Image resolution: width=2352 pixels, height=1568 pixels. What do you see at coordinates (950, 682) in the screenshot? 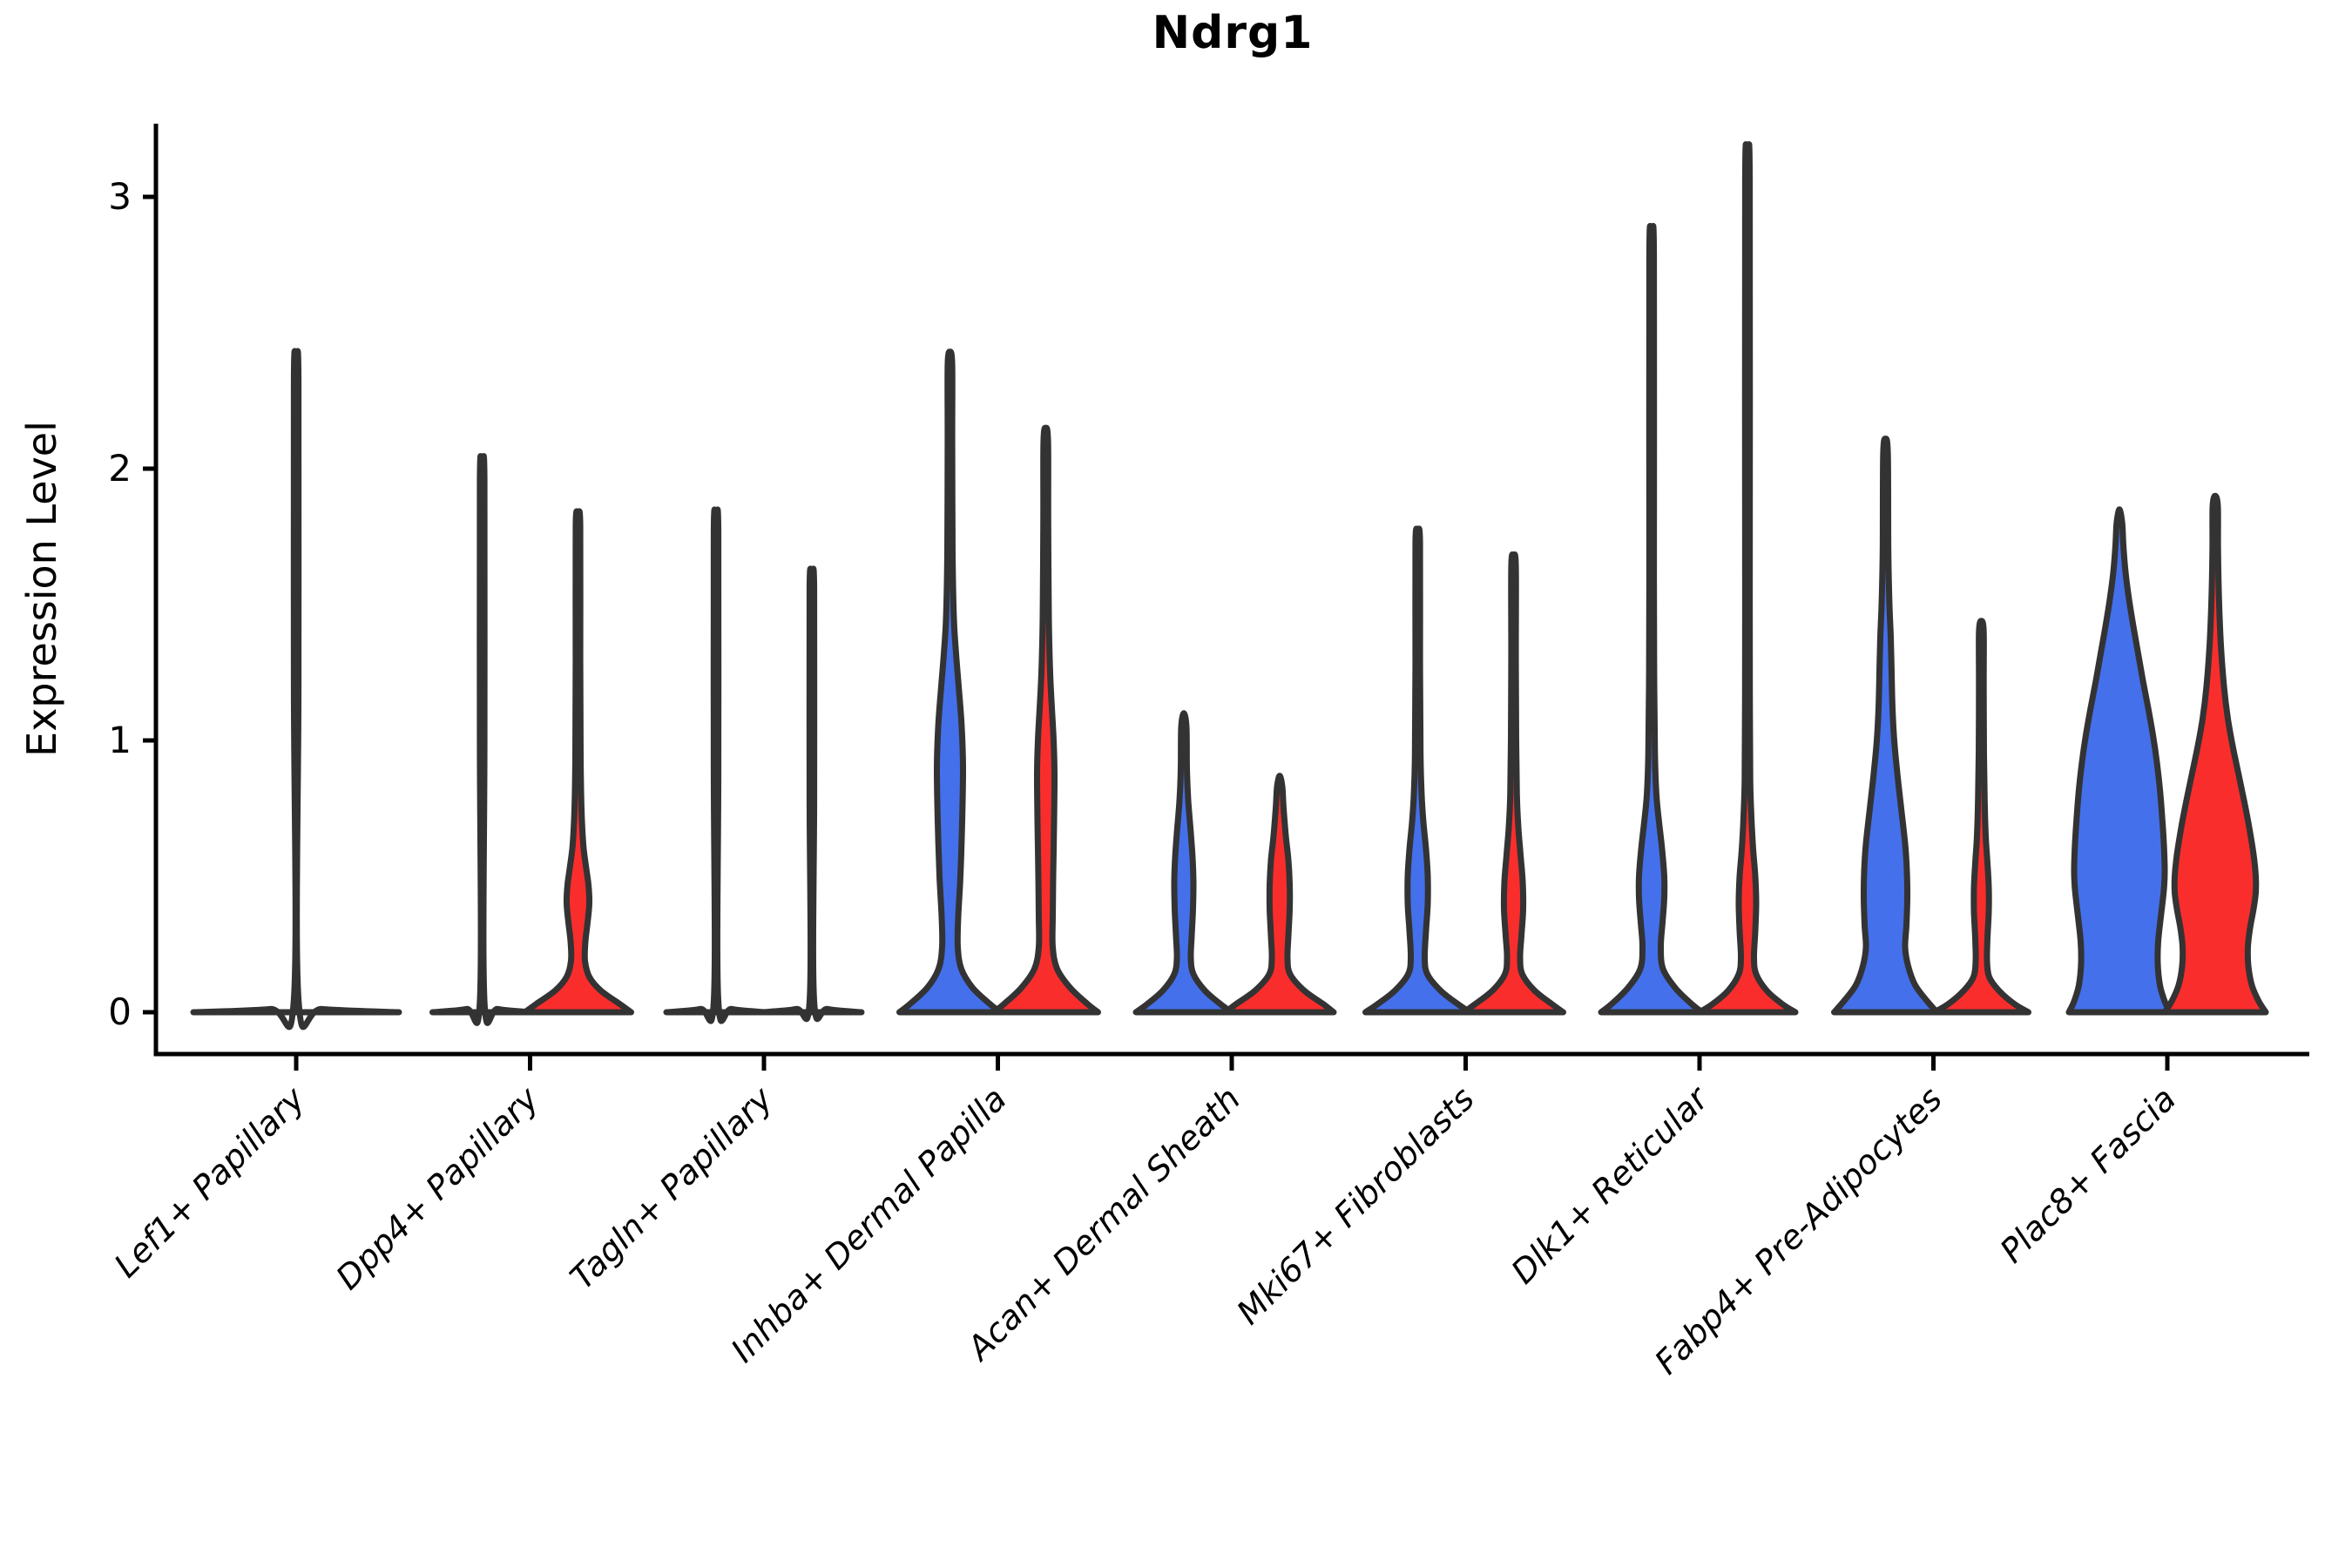
I see `violin-3-blue` at bounding box center [950, 682].